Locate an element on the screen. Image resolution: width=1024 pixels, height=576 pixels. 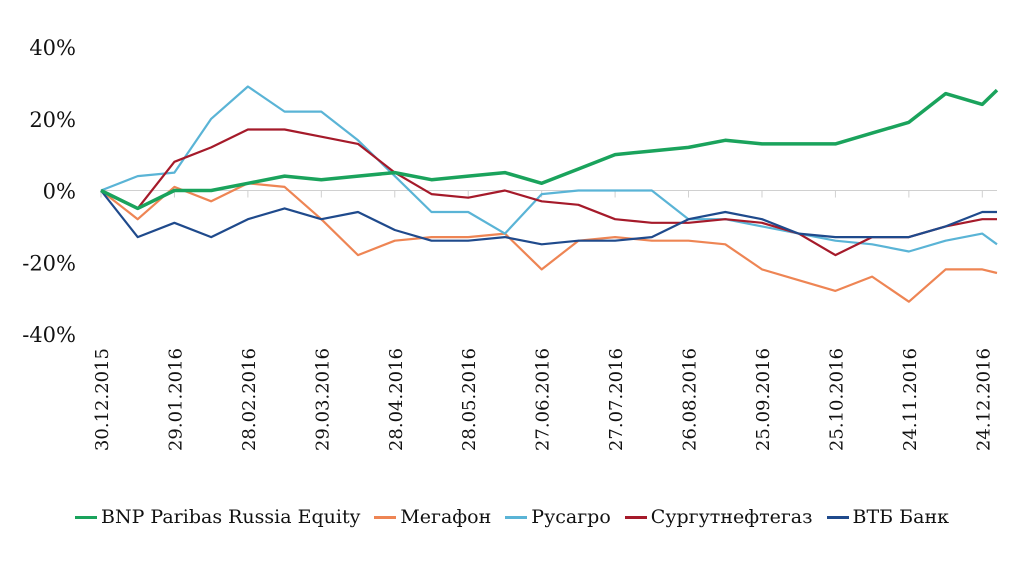
legend-item-rusagro: Русагро is located at coordinates (558, 517).